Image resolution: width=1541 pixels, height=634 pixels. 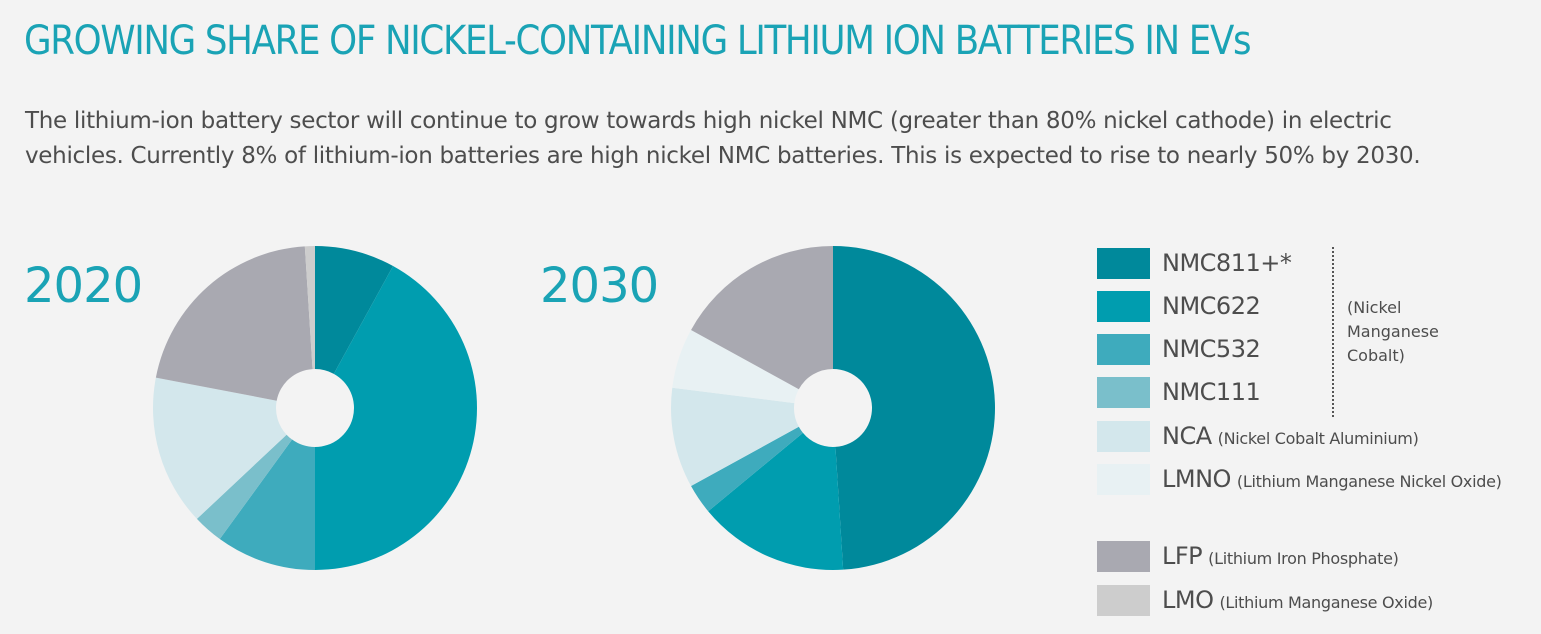 I want to click on nmc-group-bracket, so click(x=1333, y=332).